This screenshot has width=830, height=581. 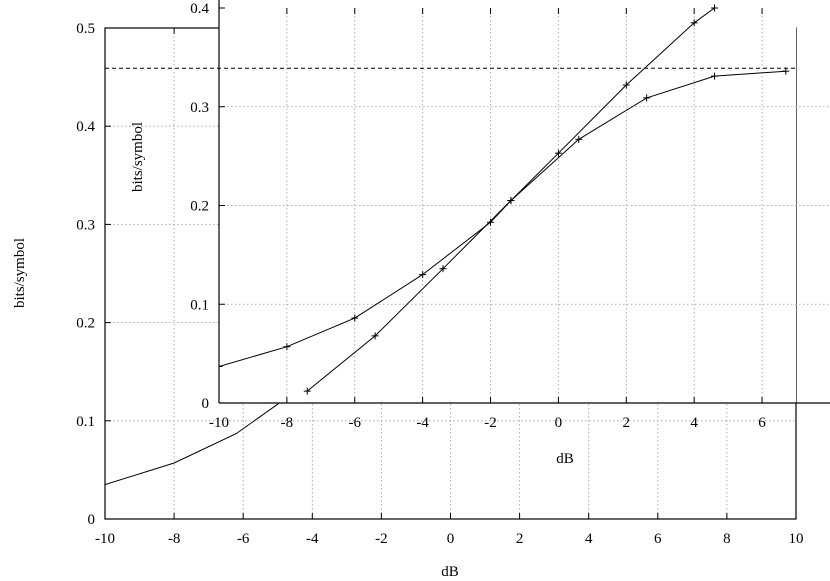 What do you see at coordinates (92, 520) in the screenshot?
I see `main-y-tick-label: 0` at bounding box center [92, 520].